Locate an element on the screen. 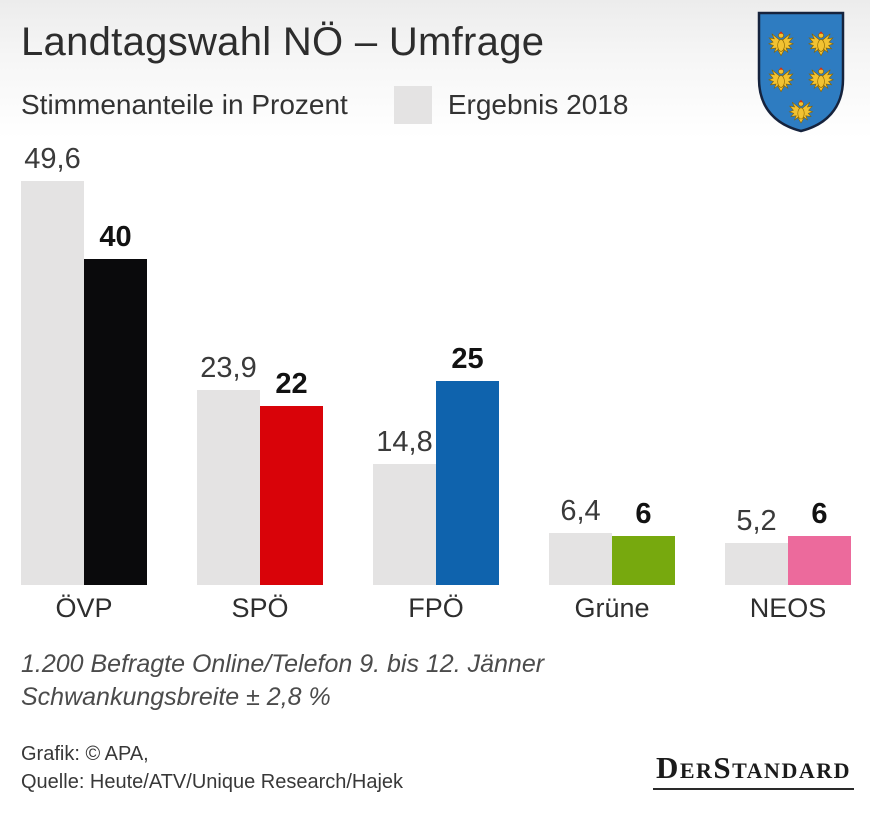  page-title: Landtagswahl NÖ – Umfrage is located at coordinates (283, 42).